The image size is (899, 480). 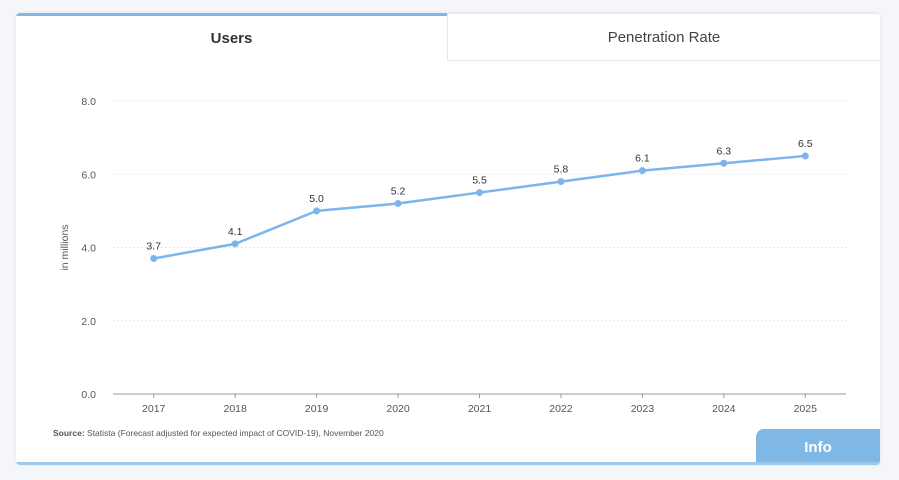 What do you see at coordinates (663, 37) in the screenshot?
I see `tab-penetration-rate: Penetration Rate` at bounding box center [663, 37].